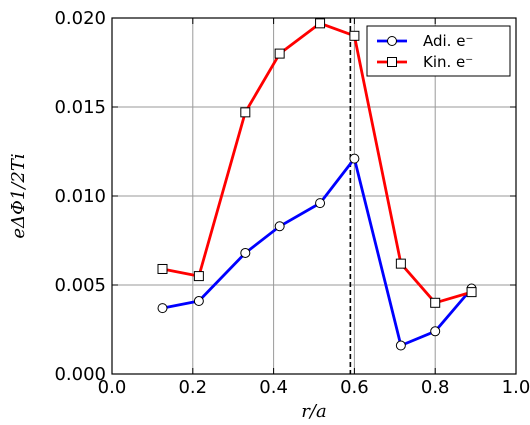 The width and height of the screenshot is (530, 425). What do you see at coordinates (192, 387) in the screenshot?
I see `x-tick-label: 0.2` at bounding box center [192, 387].